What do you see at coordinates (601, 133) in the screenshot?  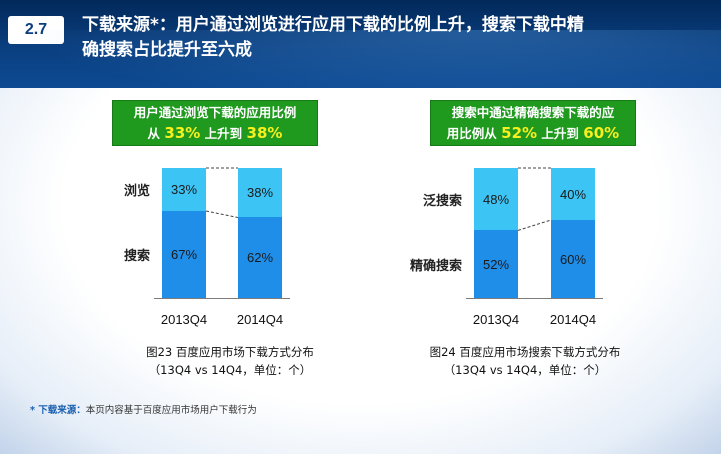 I see `right-callout-to-value: 60%` at bounding box center [601, 133].